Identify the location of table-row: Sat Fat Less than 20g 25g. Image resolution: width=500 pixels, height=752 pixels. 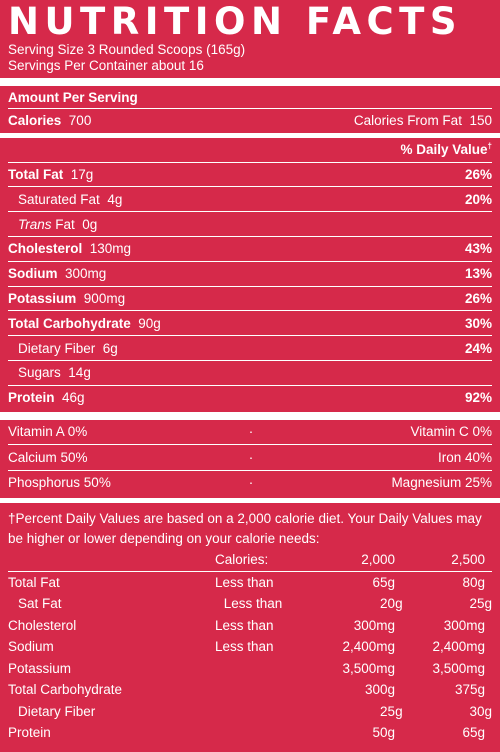
(255, 604).